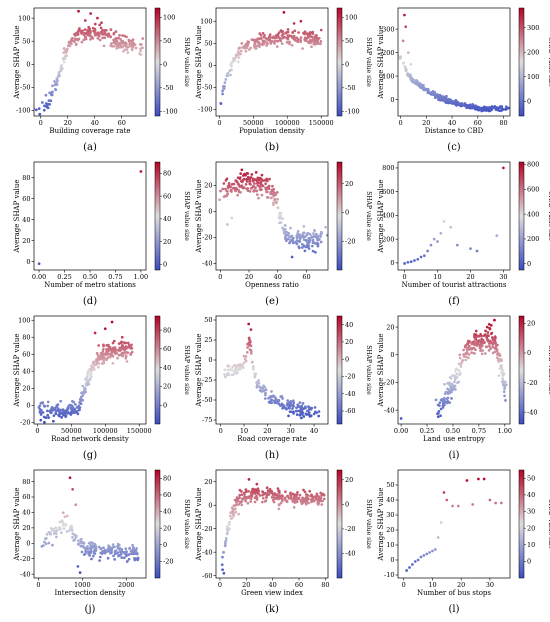 Image resolution: width=550 pixels, height=622 pixels. I want to click on panel-caption: (b), so click(272, 147).